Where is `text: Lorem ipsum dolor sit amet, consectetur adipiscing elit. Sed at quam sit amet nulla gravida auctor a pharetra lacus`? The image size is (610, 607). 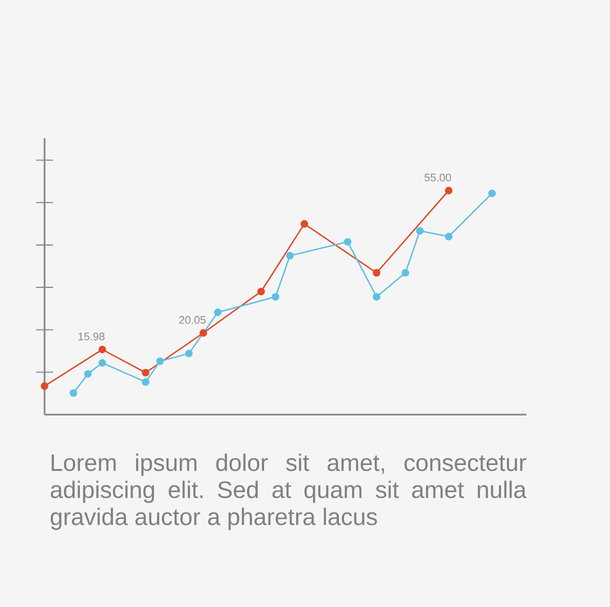 text: Lorem ipsum dolor sit amet, consectetur adipiscing elit. Sed at quam sit amet nulla gravida auctor a pharetra lacus is located at coordinates (288, 492).